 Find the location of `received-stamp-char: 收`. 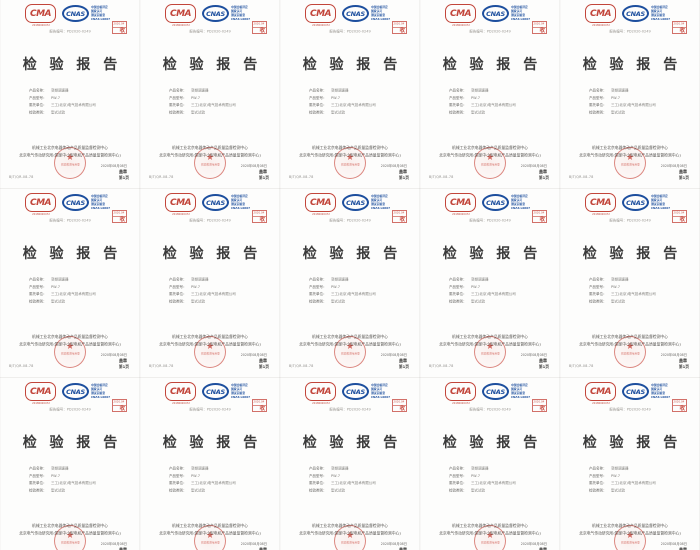

received-stamp-char: 收 is located at coordinates (262, 220).